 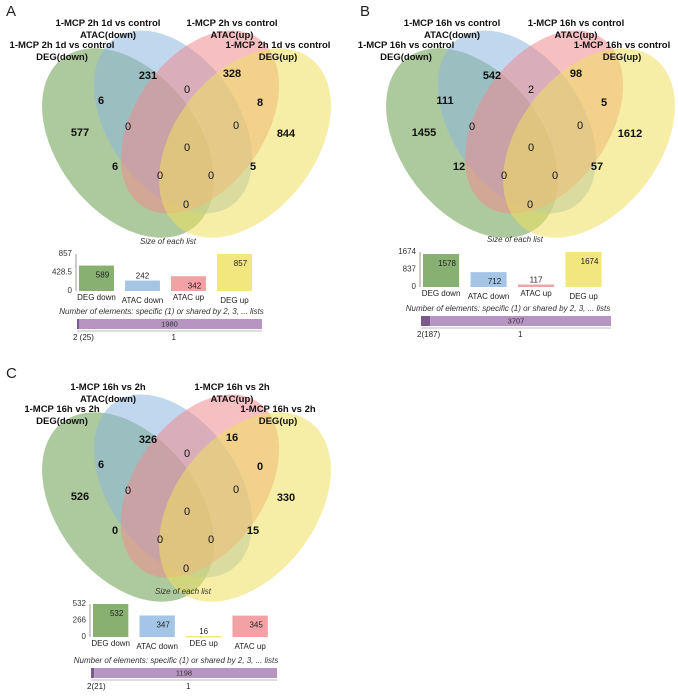 I want to click on bar-value-label: 589, so click(x=103, y=275).